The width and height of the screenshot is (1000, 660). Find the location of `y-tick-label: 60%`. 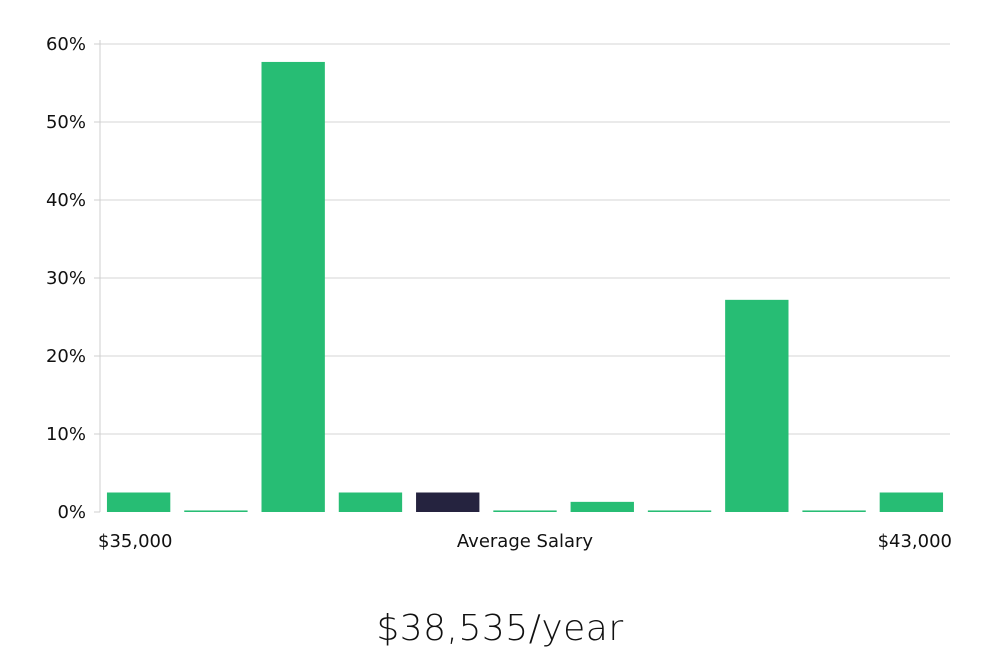

y-tick-label: 60% is located at coordinates (66, 44).